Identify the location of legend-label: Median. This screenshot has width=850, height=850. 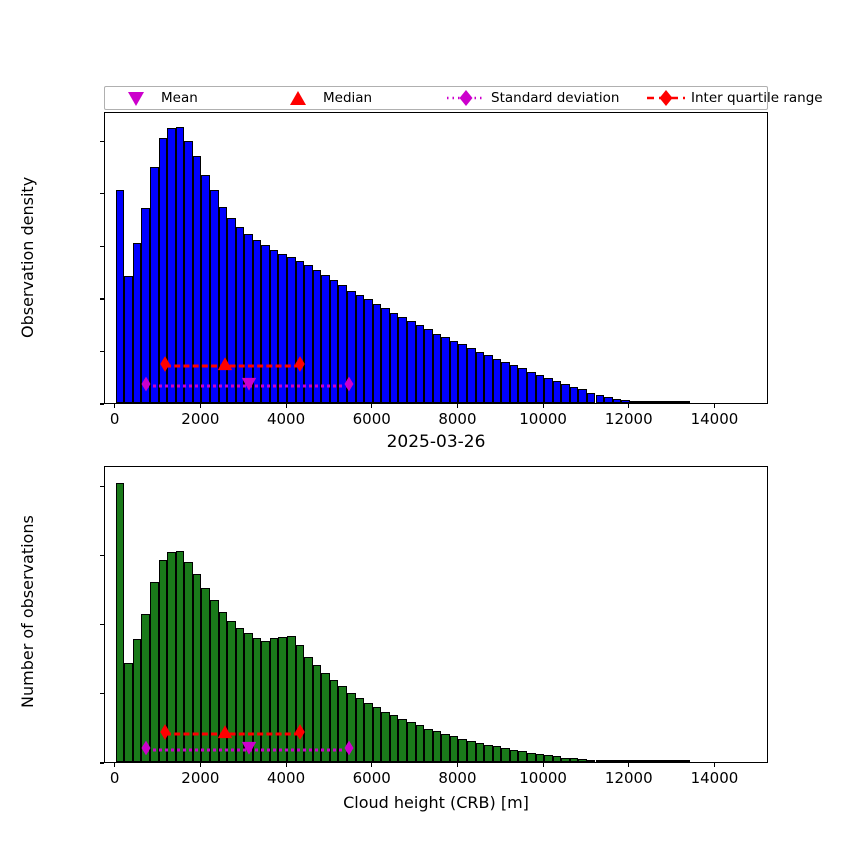
(348, 98).